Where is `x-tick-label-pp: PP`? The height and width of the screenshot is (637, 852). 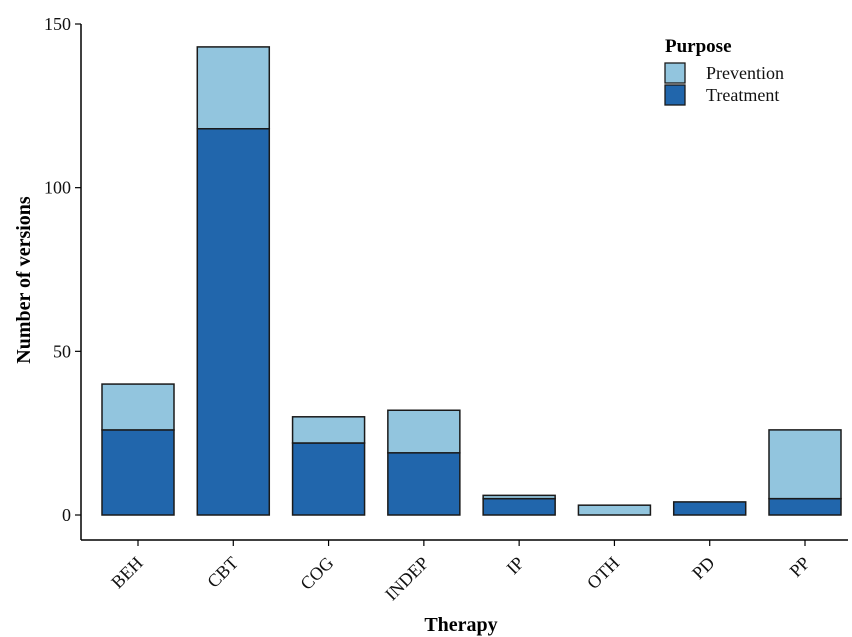 x-tick-label-pp: PP is located at coordinates (800, 567).